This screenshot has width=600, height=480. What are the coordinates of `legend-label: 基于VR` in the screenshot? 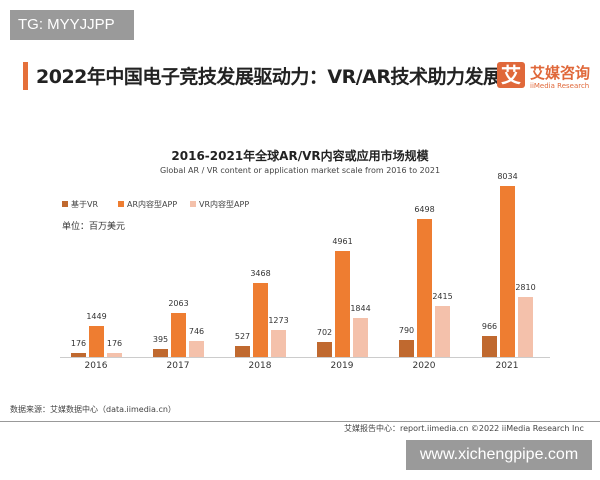 It's located at (85, 204).